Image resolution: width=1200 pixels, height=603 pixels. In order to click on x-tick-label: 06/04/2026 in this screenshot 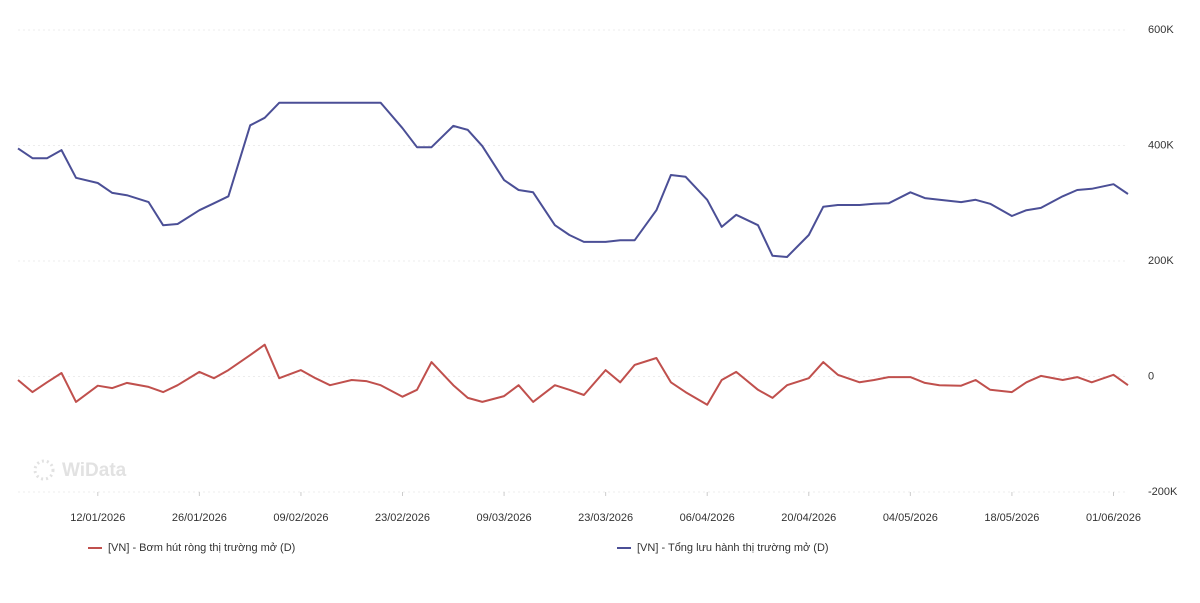, I will do `click(707, 518)`.